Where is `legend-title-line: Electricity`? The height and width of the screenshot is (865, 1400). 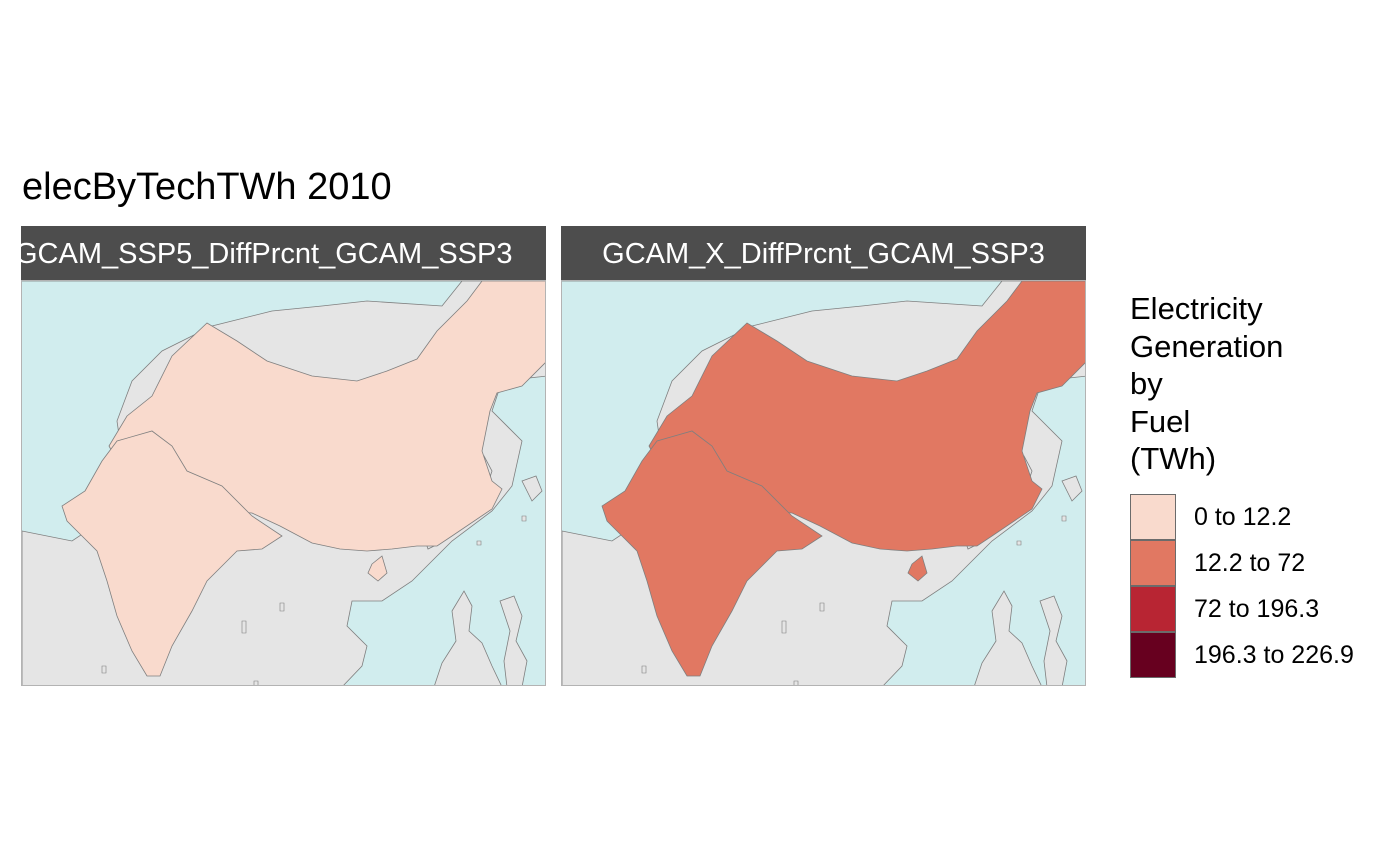 legend-title-line: Electricity is located at coordinates (1196, 308).